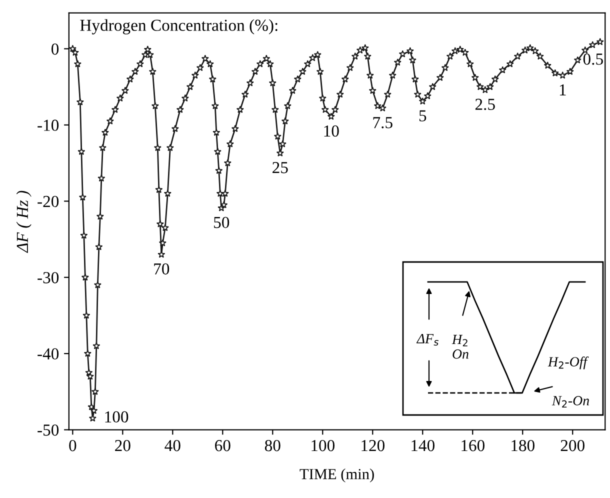  Describe the element at coordinates (48, 125) in the screenshot. I see `y-tick-label: -10` at that location.